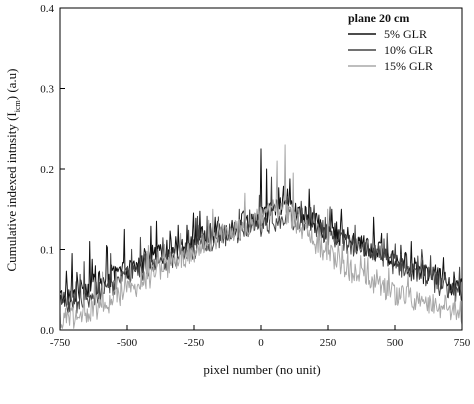 The width and height of the screenshot is (474, 404). Describe the element at coordinates (194, 343) in the screenshot. I see `x-tick-label: -250` at that location.